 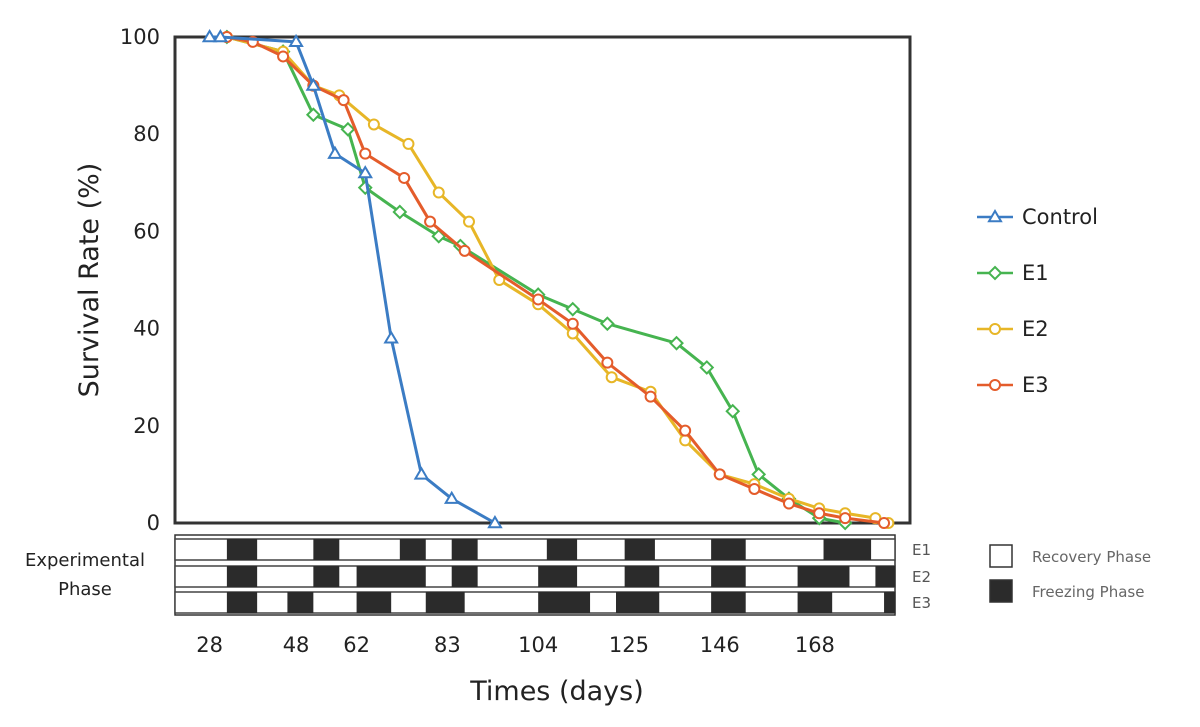 I want to click on x-tick-label: 146, so click(x=720, y=645).